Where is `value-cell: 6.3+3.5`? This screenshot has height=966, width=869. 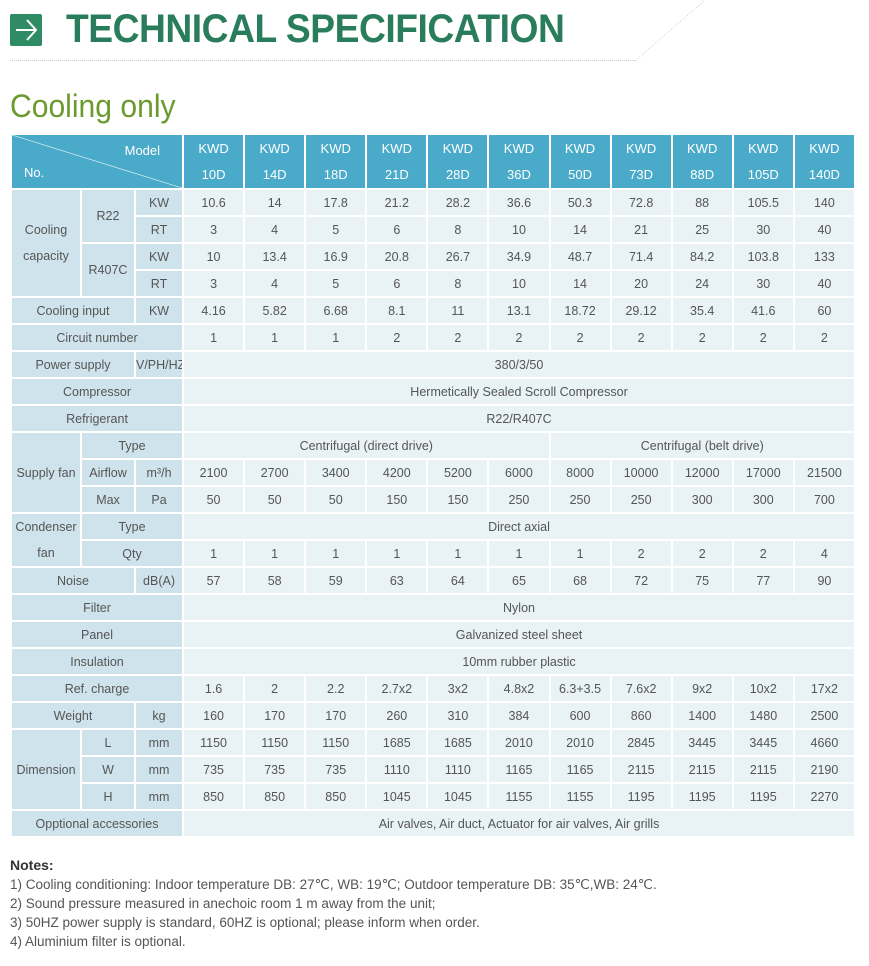 value-cell: 6.3+3.5 is located at coordinates (580, 688).